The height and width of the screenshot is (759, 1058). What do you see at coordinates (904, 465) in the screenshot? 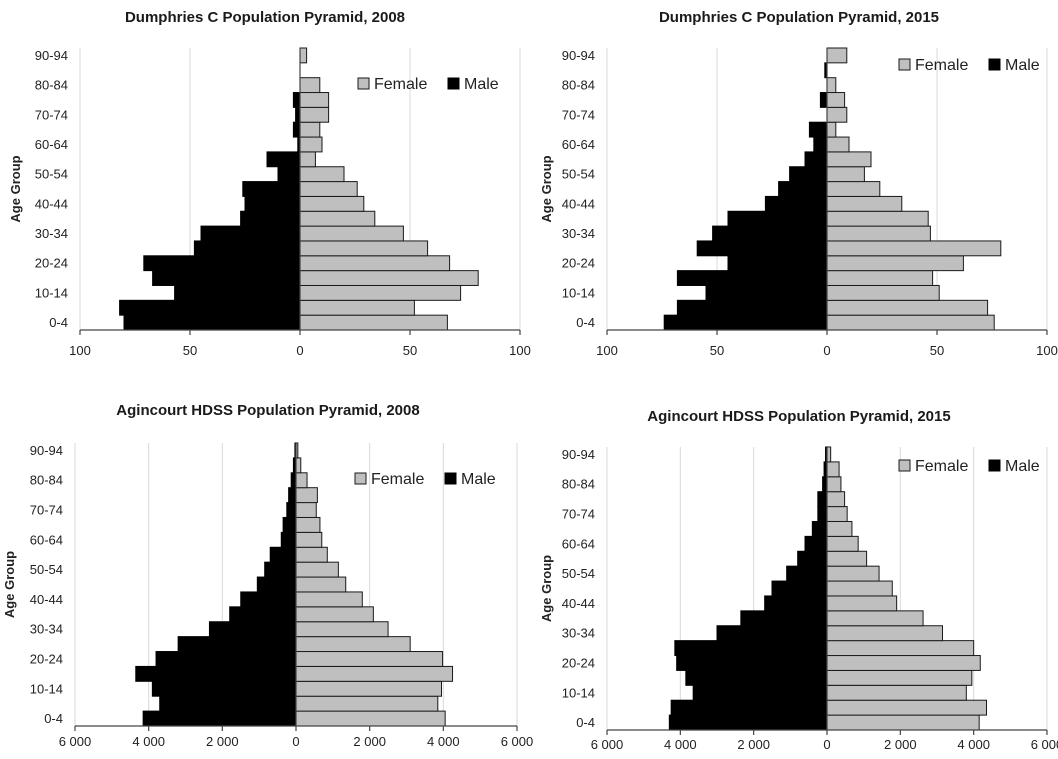
I see `chart4-legend-swatch-female` at bounding box center [904, 465].